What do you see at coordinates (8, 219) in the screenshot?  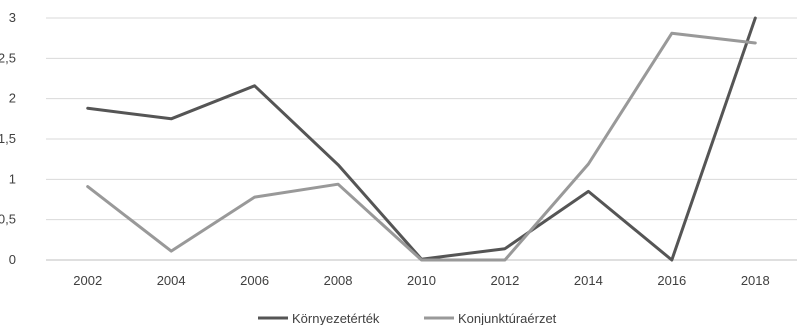 I see `y-tick-label: 0,5` at bounding box center [8, 219].